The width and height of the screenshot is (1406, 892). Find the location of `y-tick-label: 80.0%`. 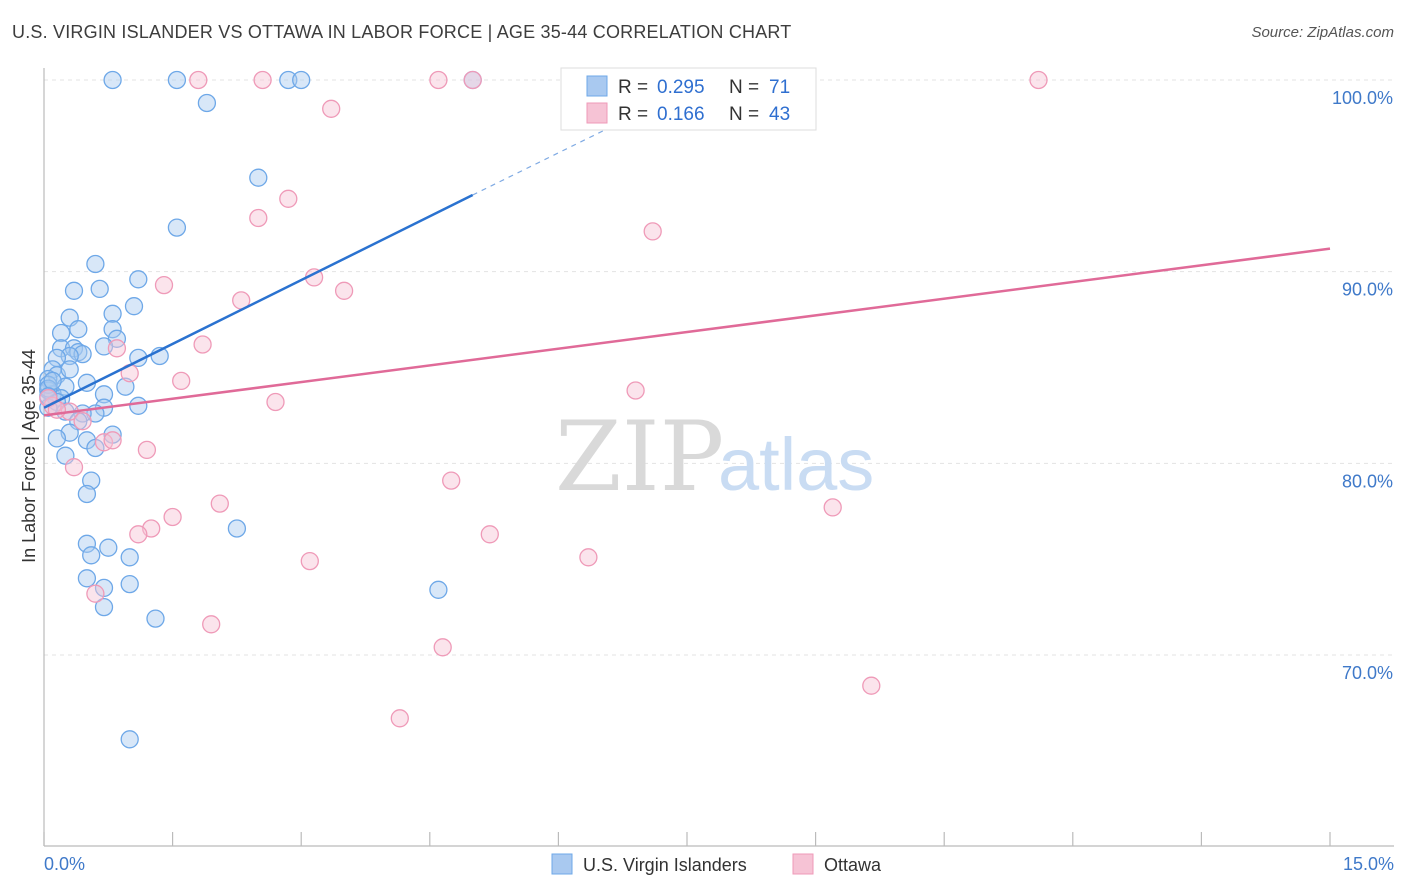

y-tick-label: 80.0% is located at coordinates (1367, 481).